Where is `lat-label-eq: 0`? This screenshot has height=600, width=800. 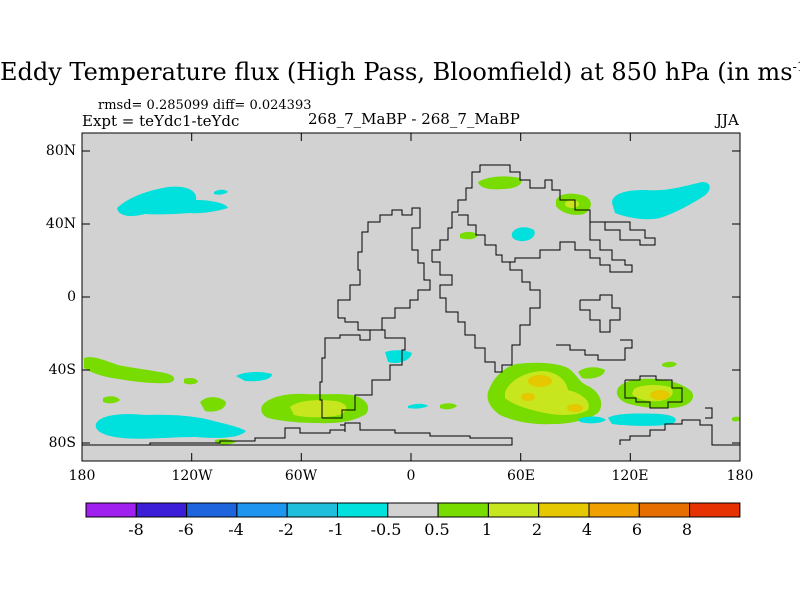
lat-label-eq: 0 is located at coordinates (71, 297).